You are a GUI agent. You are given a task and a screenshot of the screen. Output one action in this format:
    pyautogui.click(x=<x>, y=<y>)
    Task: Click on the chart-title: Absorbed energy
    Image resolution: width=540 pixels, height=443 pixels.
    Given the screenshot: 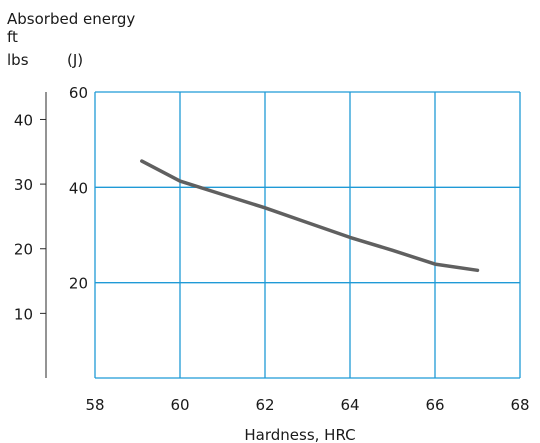 What is the action you would take?
    pyautogui.click(x=71, y=19)
    